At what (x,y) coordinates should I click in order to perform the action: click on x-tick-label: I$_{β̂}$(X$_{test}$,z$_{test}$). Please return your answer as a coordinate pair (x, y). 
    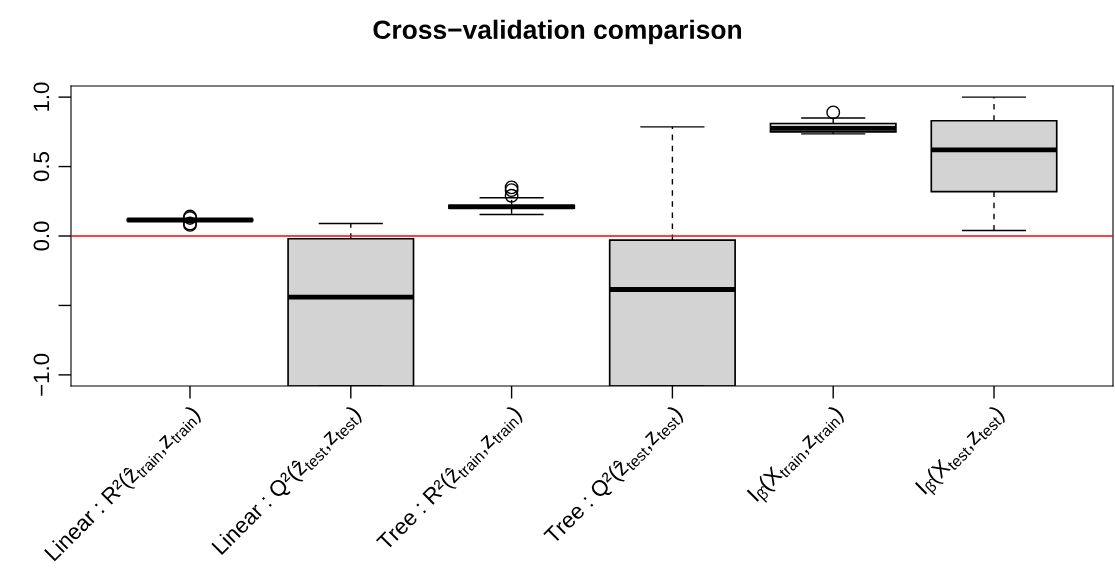
    Looking at the image, I should click on (962, 452).